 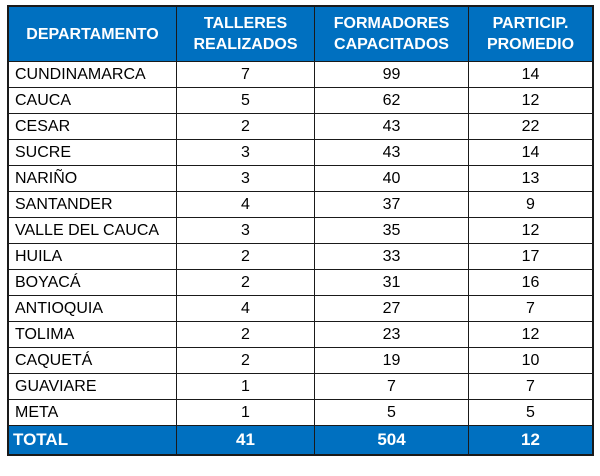 What do you see at coordinates (391, 34) in the screenshot?
I see `header-formadores: FORMADORES CAPACITADOS` at bounding box center [391, 34].